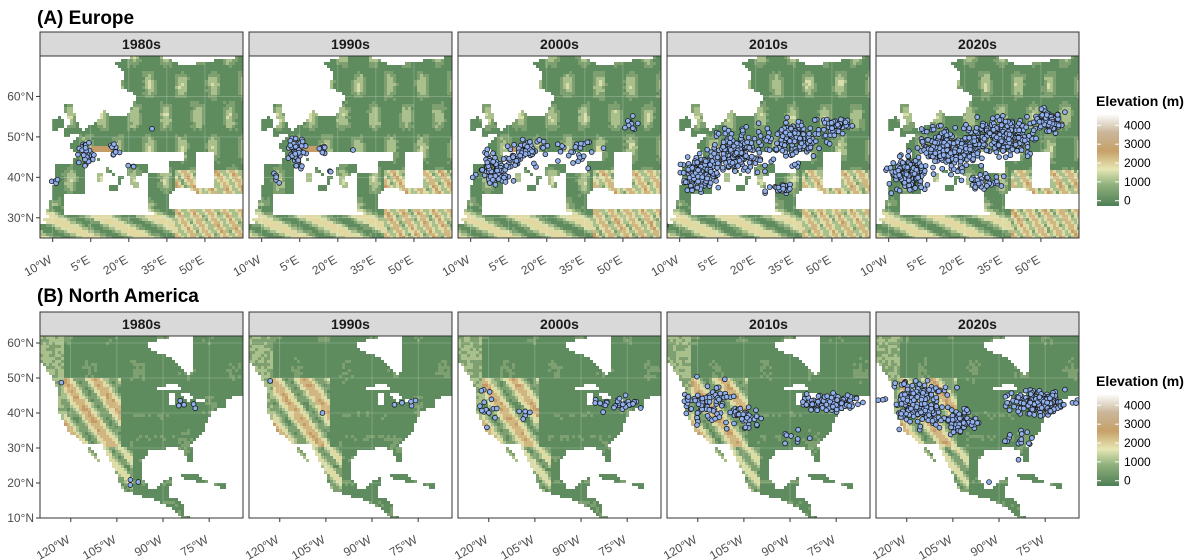 The width and height of the screenshot is (1200, 560). What do you see at coordinates (977, 324) in the screenshot?
I see `facet-label: 2020s` at bounding box center [977, 324].